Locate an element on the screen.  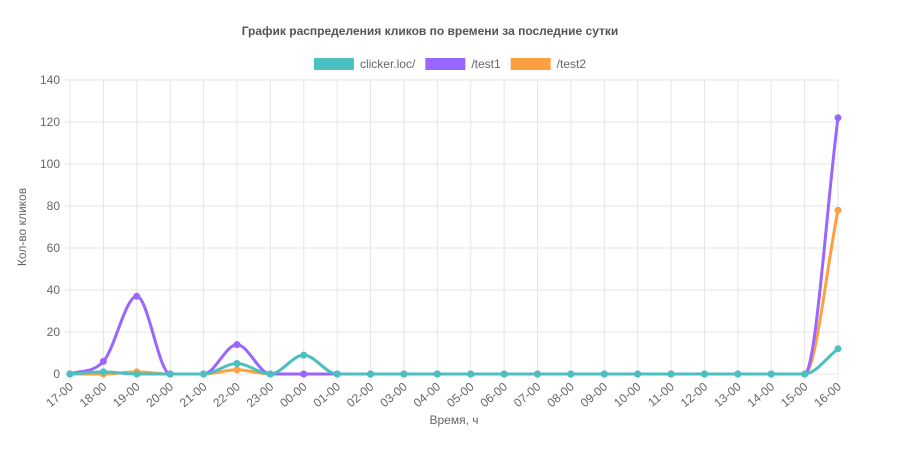
x-tick-label: 01-00 is located at coordinates (327, 394).